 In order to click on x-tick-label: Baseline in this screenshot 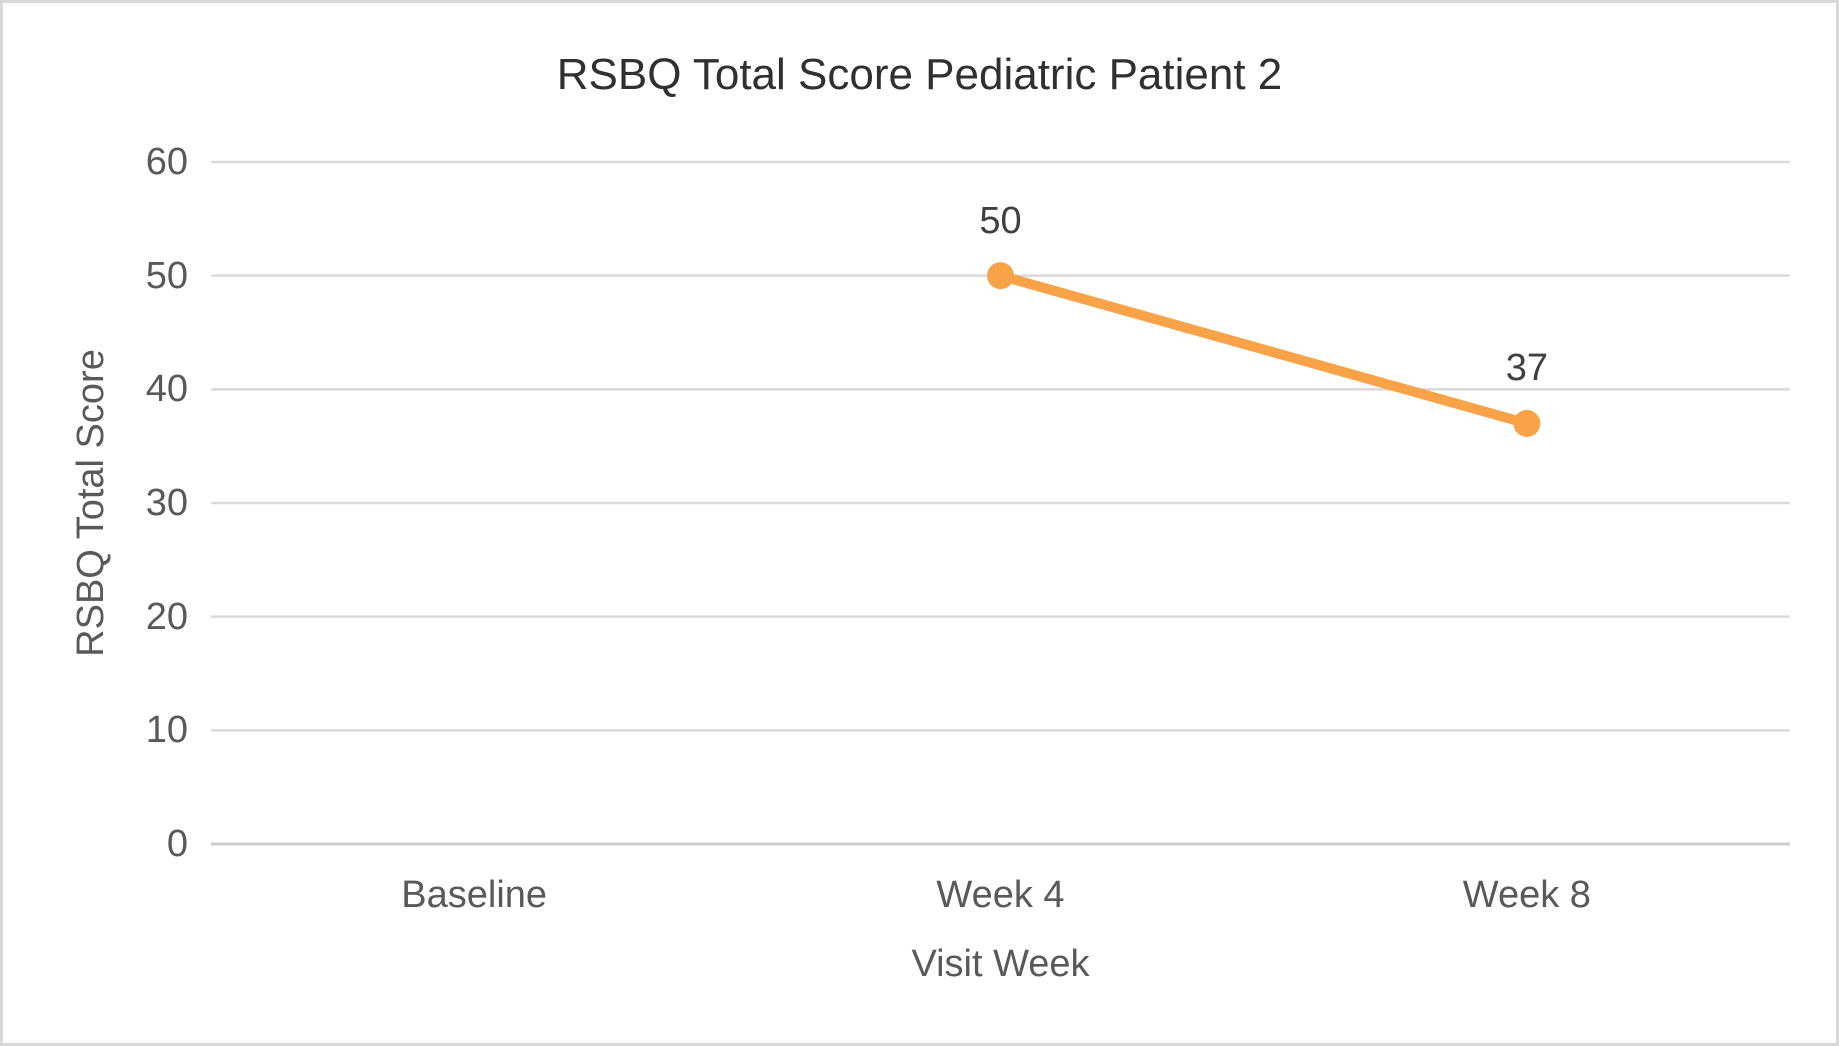, I will do `click(474, 895)`.